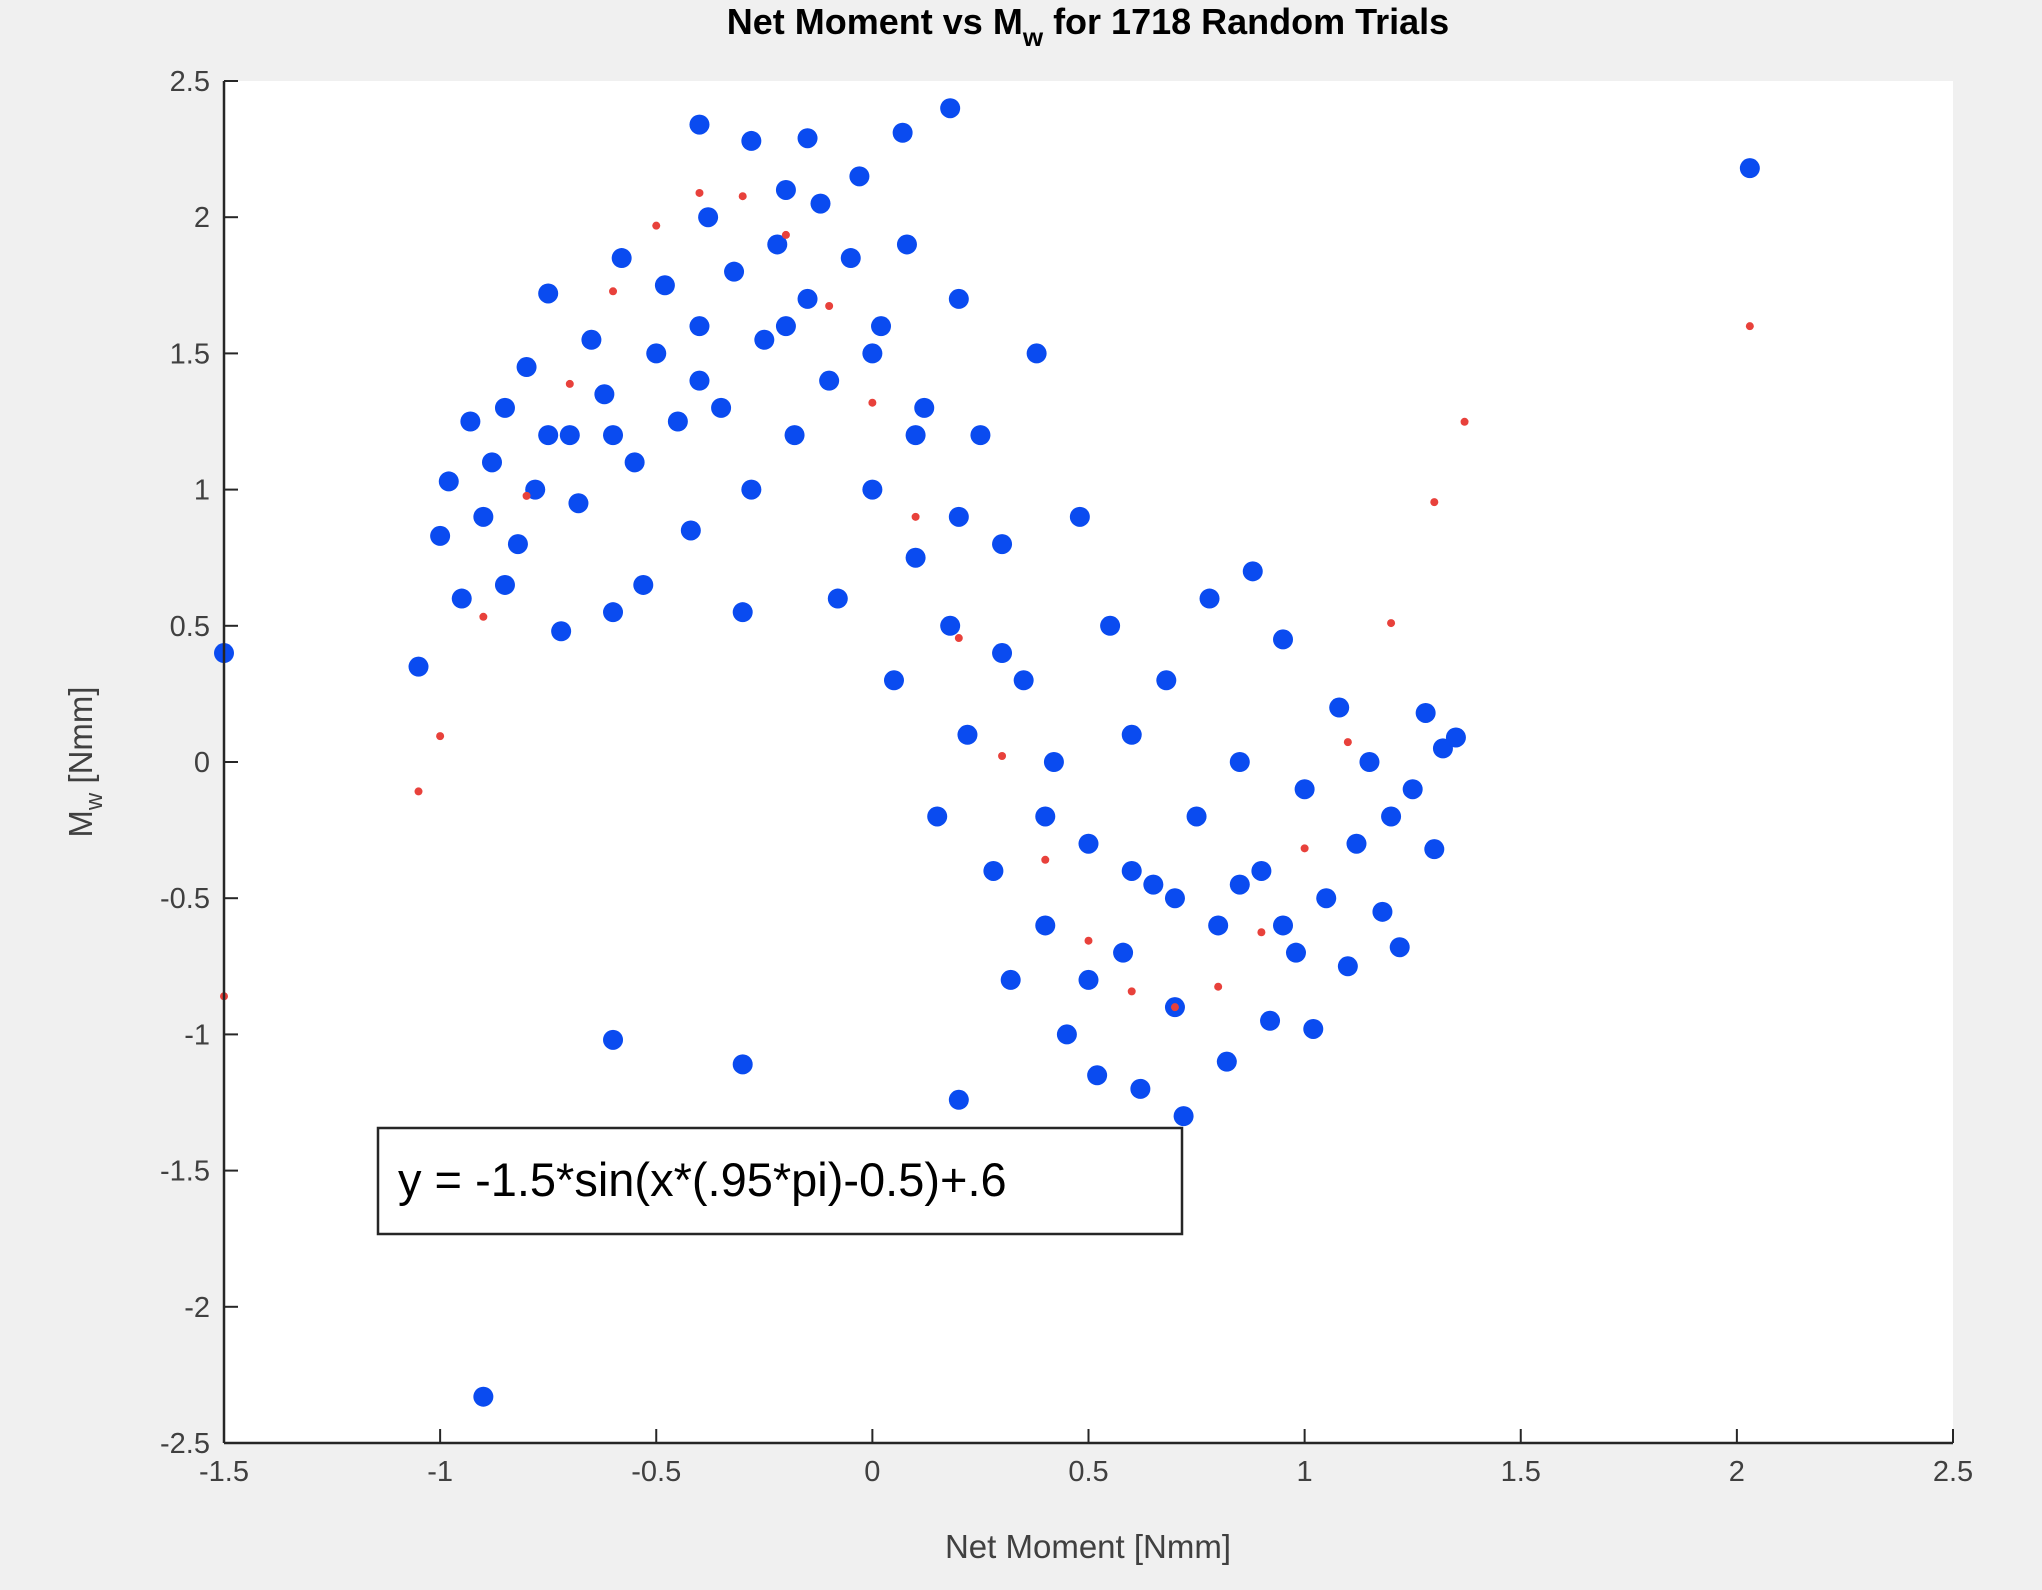 The image size is (2042, 1590). I want to click on y-tick-label: -0.5, so click(185, 899).